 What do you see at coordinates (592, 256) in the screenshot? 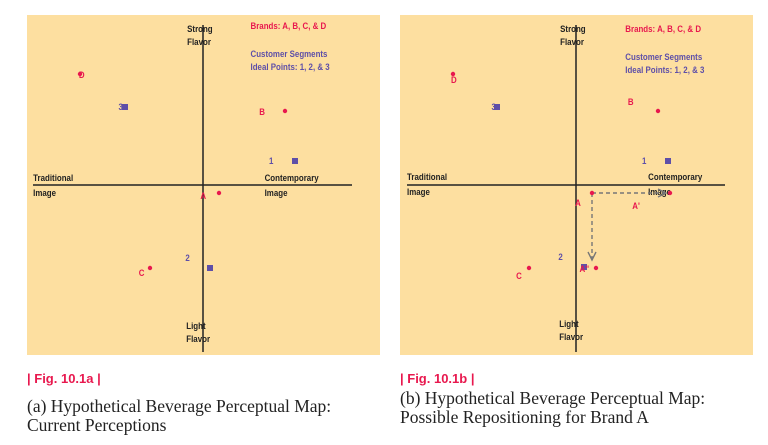
I see `arrowhead-down-icon` at bounding box center [592, 256].